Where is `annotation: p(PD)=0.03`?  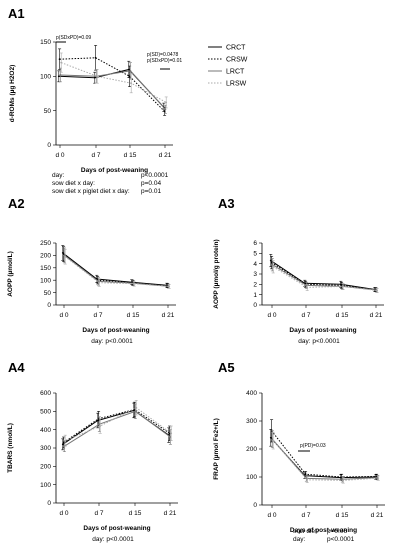 annotation: p(PD)=0.03 is located at coordinates (313, 446).